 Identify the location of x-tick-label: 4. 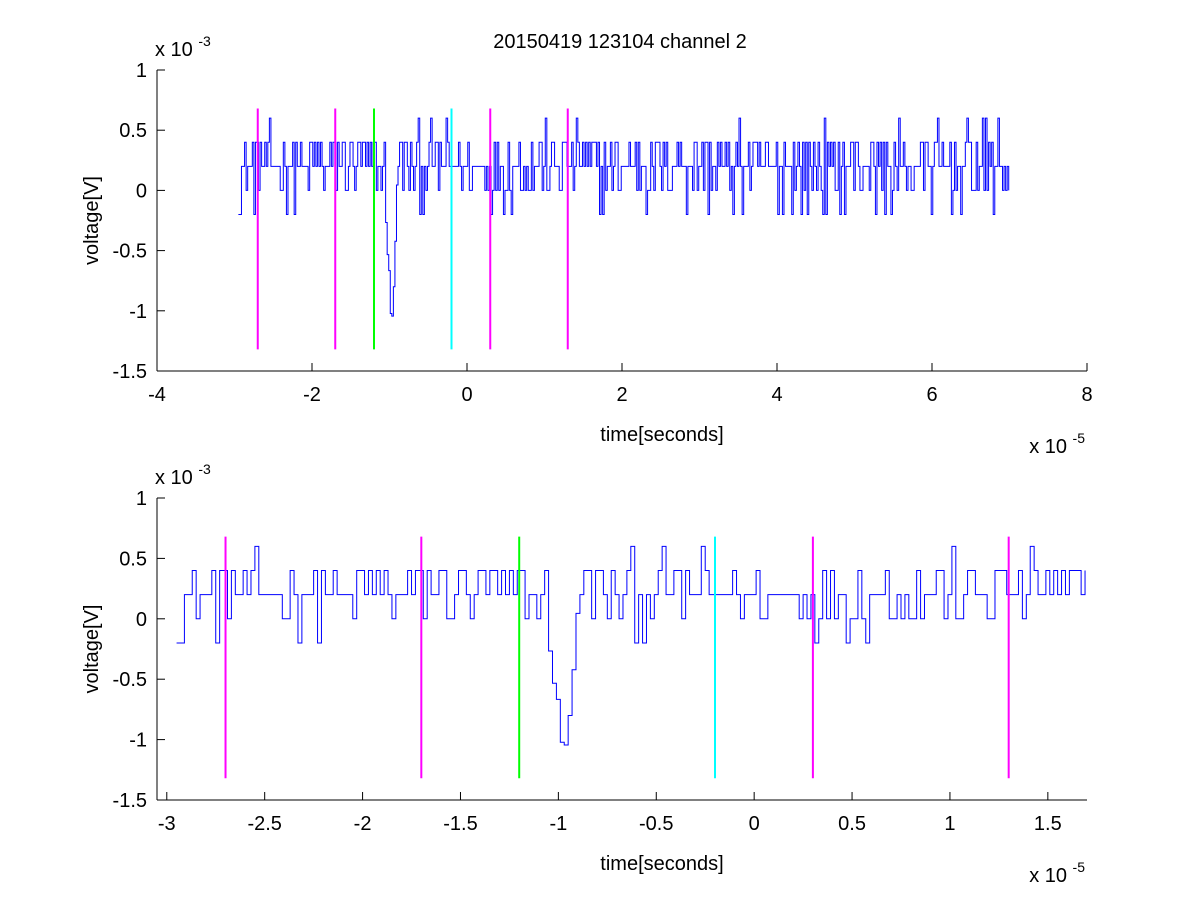
(776, 395).